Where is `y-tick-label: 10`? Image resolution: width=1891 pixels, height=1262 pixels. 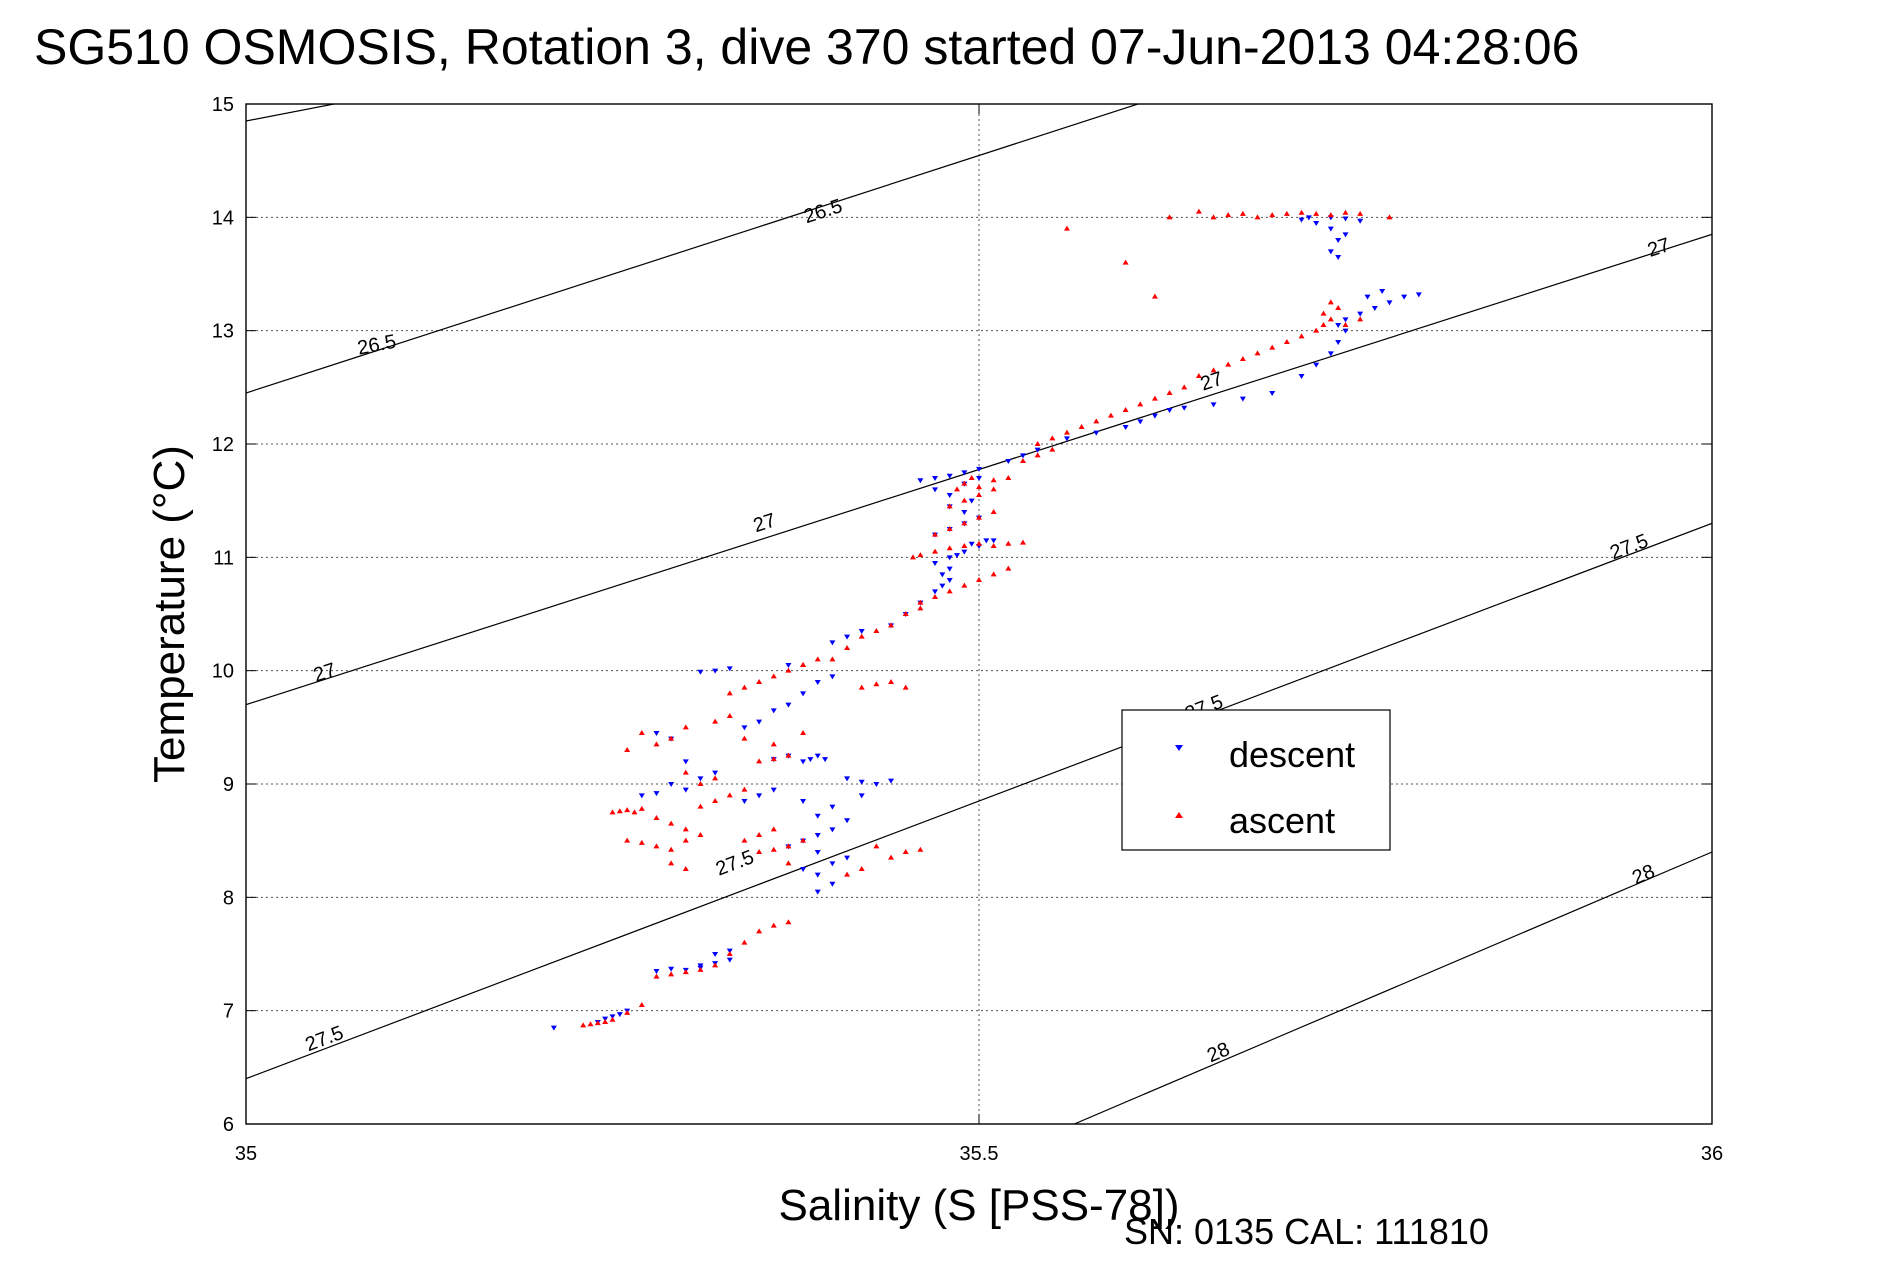
y-tick-label: 10 is located at coordinates (223, 672).